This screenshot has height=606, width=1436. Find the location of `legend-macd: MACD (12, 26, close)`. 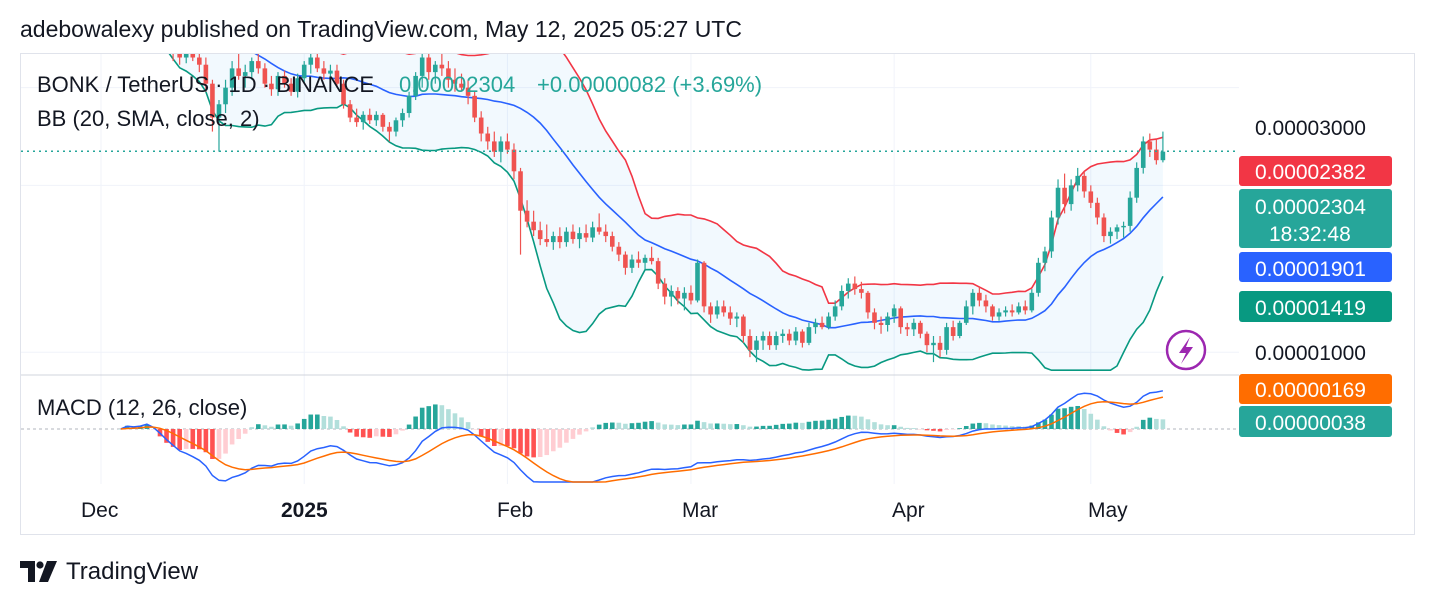

legend-macd: MACD (12, 26, close) is located at coordinates (142, 407).